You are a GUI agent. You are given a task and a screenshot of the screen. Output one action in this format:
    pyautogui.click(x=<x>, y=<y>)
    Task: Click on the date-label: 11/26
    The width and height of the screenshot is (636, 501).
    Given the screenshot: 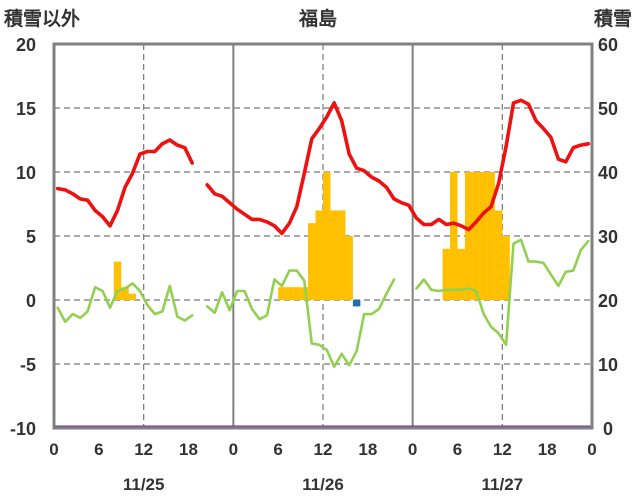 What is the action you would take?
    pyautogui.click(x=323, y=484)
    